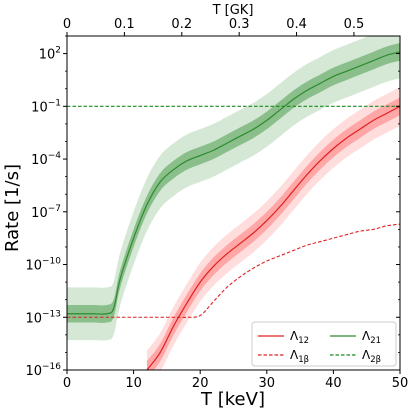  Describe the element at coordinates (46, 159) in the screenshot. I see `y-tick-label: 10⁻⁴` at that location.